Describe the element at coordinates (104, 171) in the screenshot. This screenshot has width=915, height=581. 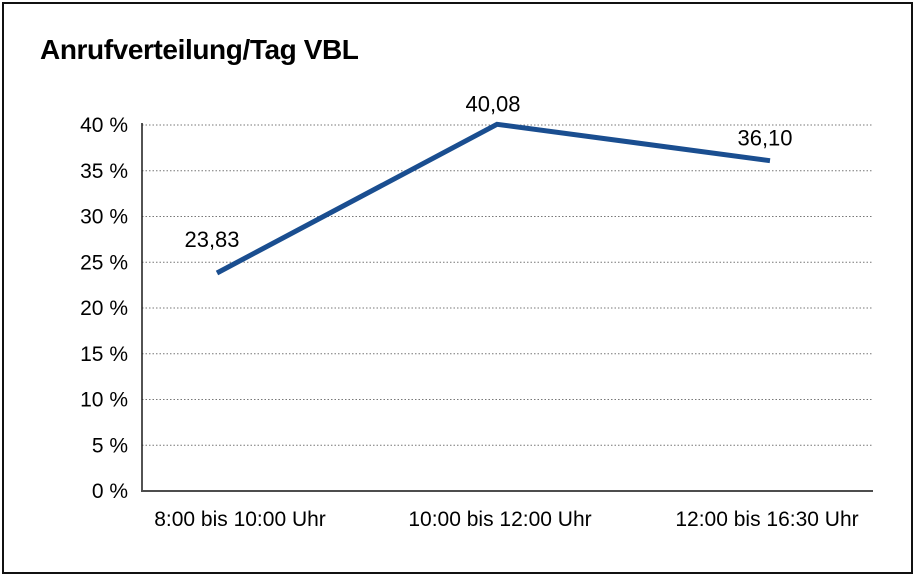
I see `y-tick-label: 35 %` at that location.